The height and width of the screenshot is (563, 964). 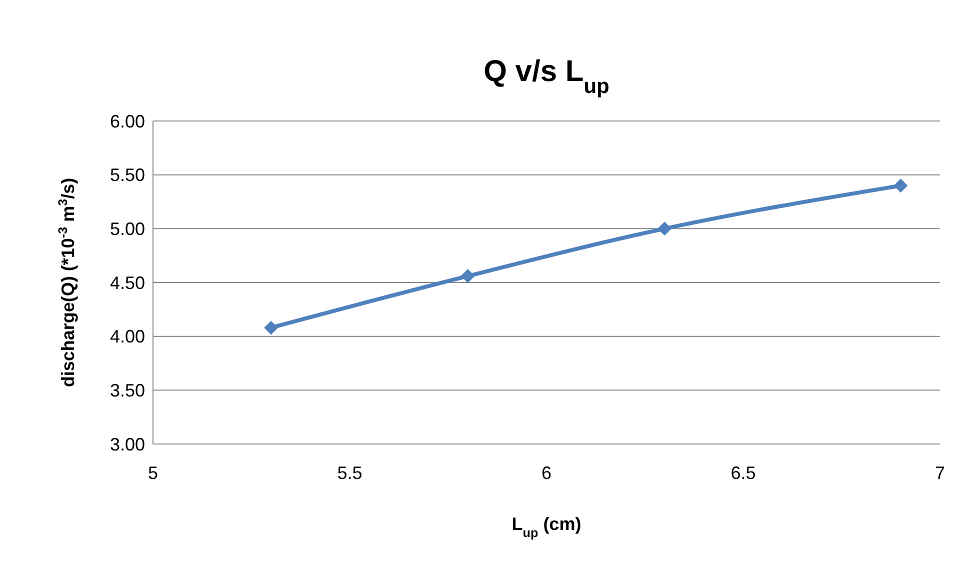 What do you see at coordinates (547, 76) in the screenshot?
I see `chart-title: Q v/s L$_{up}$` at bounding box center [547, 76].